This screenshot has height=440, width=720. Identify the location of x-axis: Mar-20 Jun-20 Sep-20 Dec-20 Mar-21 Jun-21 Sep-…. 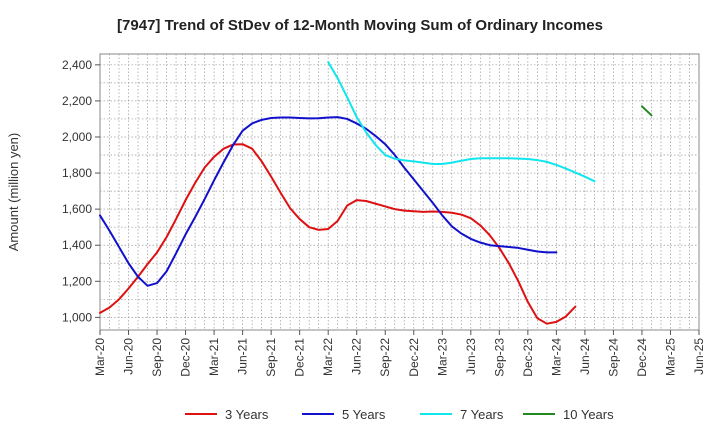
(399, 353).